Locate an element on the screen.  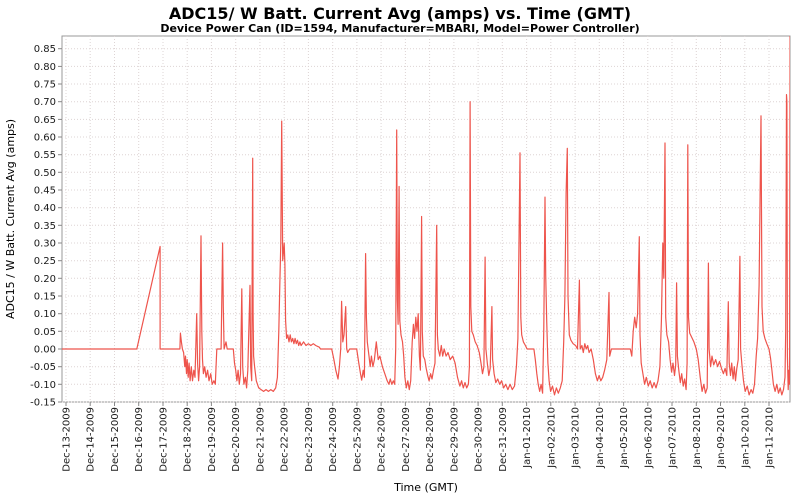
y-tick-label: 0.15 is located at coordinates (45, 297).